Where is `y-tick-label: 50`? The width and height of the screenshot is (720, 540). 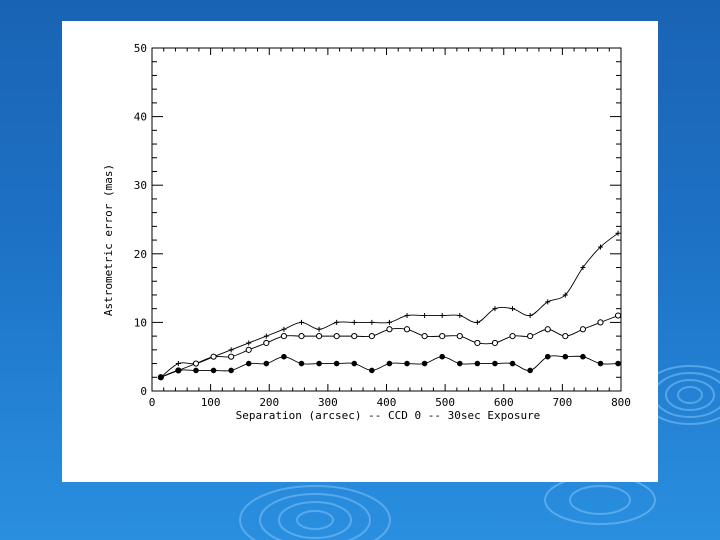 y-tick-label: 50 is located at coordinates (140, 48).